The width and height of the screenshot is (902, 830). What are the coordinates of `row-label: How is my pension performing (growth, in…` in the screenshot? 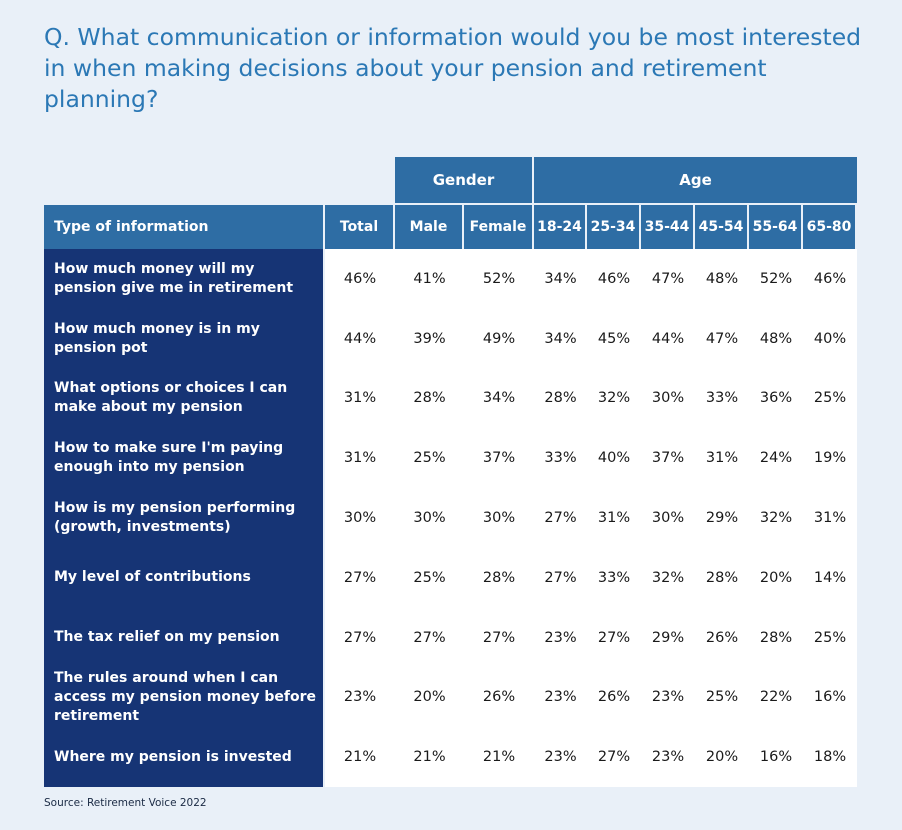 It's located at (183, 518).